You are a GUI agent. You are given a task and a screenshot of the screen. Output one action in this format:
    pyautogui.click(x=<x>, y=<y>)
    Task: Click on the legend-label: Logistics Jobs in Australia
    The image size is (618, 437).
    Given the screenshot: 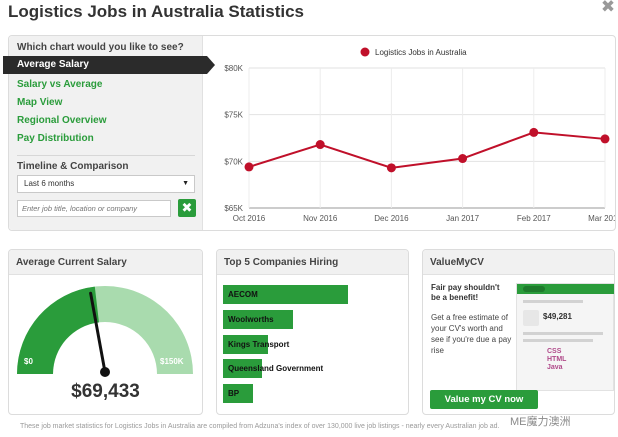 What is the action you would take?
    pyautogui.click(x=421, y=52)
    